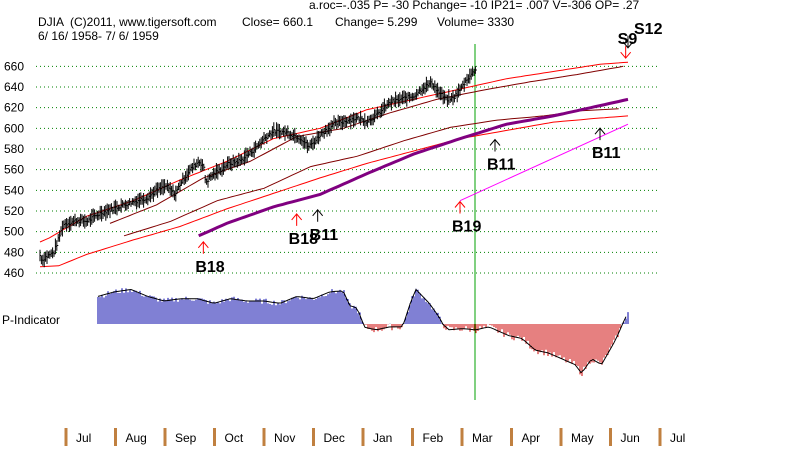  What do you see at coordinates (492, 350) in the screenshot?
I see `p-indicator-negative-bars` at bounding box center [492, 350].